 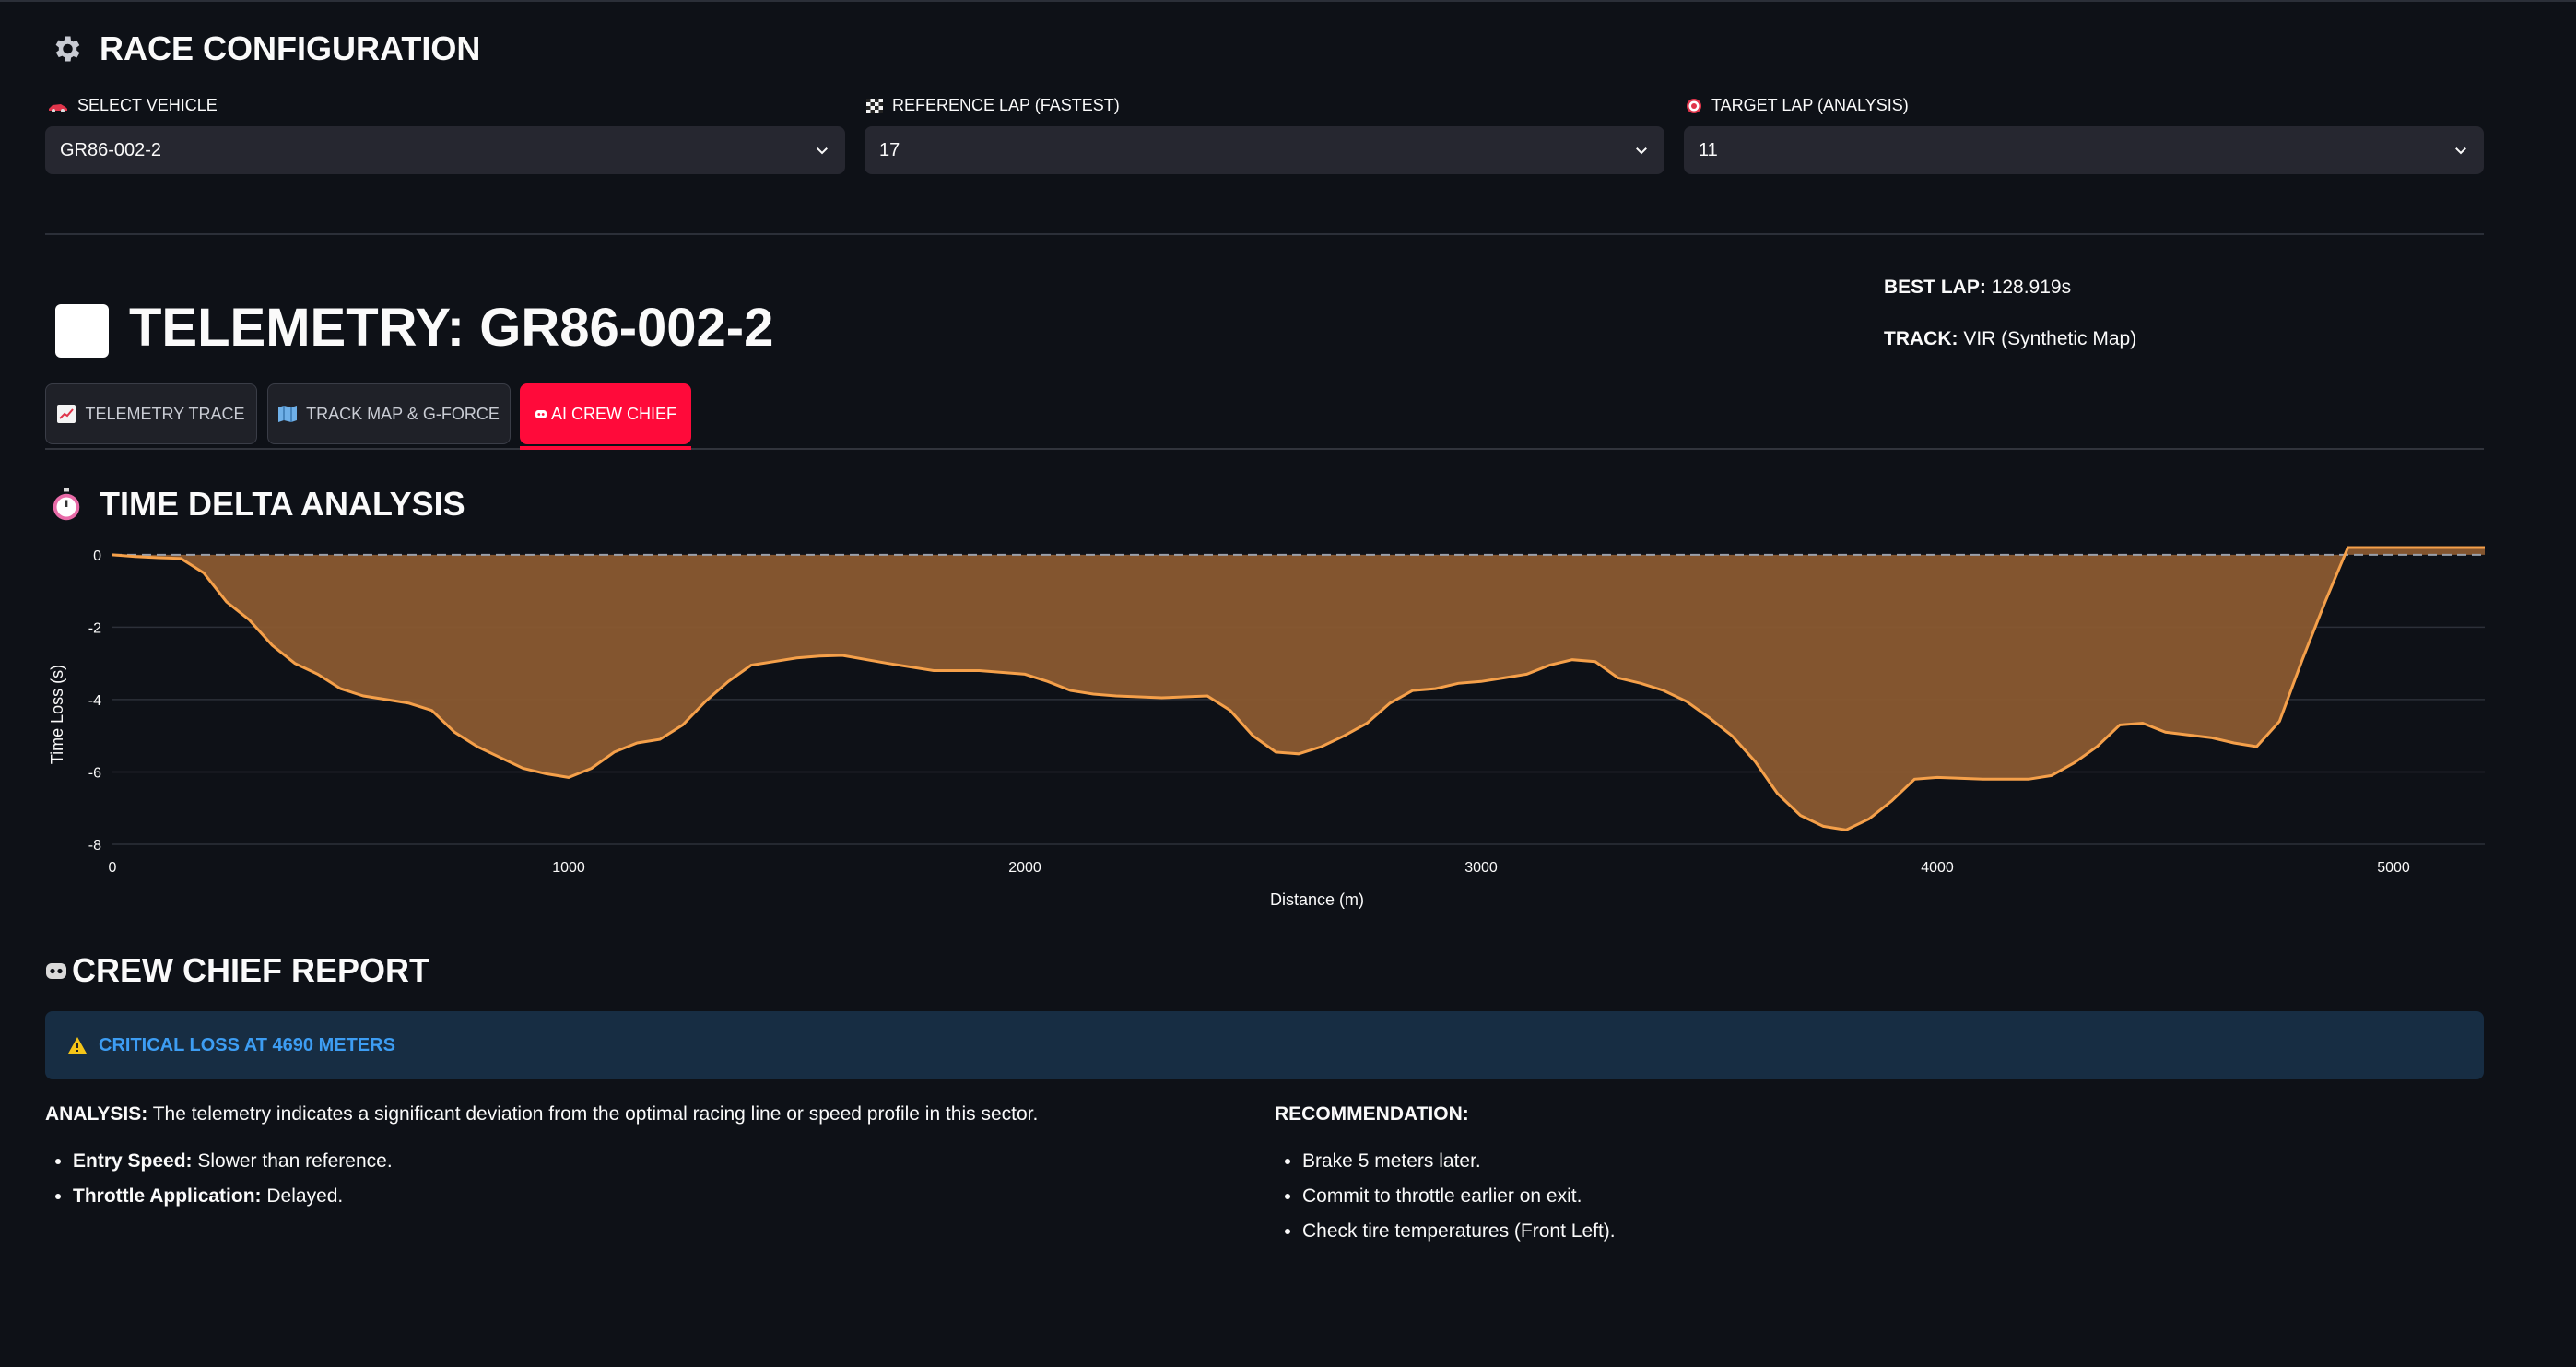 I want to click on time-delta-heading: TIME DELTA ANALYSIS, so click(x=257, y=505).